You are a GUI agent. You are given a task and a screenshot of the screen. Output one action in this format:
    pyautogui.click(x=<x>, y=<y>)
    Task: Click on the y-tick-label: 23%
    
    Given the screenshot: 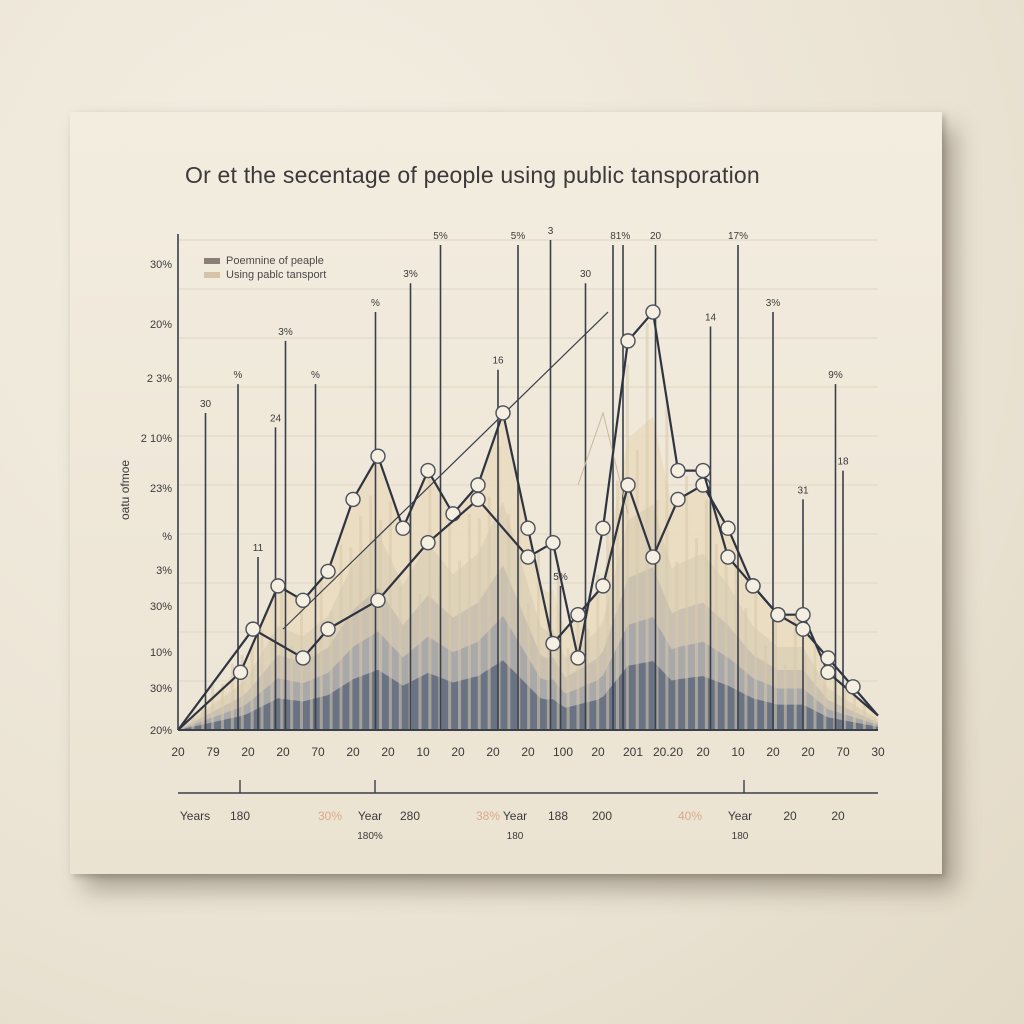 What is the action you would take?
    pyautogui.click(x=161, y=489)
    